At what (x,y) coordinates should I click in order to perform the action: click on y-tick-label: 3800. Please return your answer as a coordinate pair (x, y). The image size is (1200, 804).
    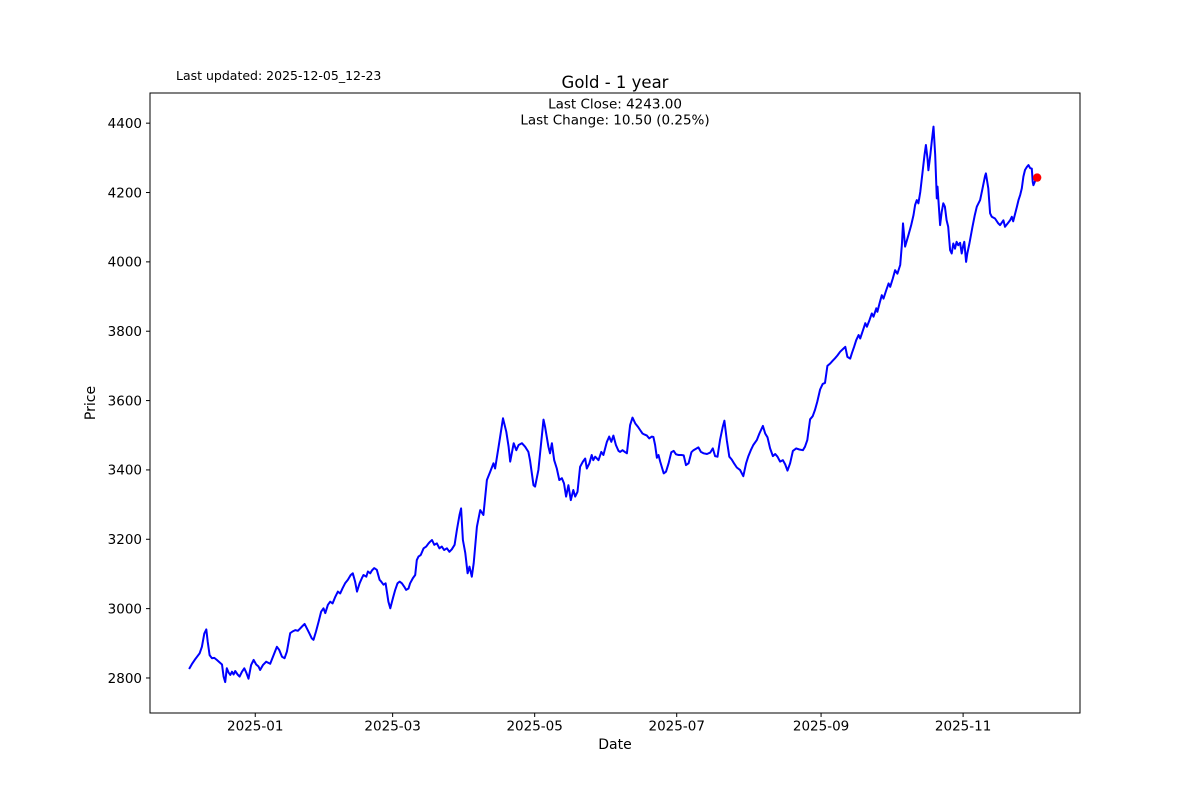
    Looking at the image, I should click on (125, 332).